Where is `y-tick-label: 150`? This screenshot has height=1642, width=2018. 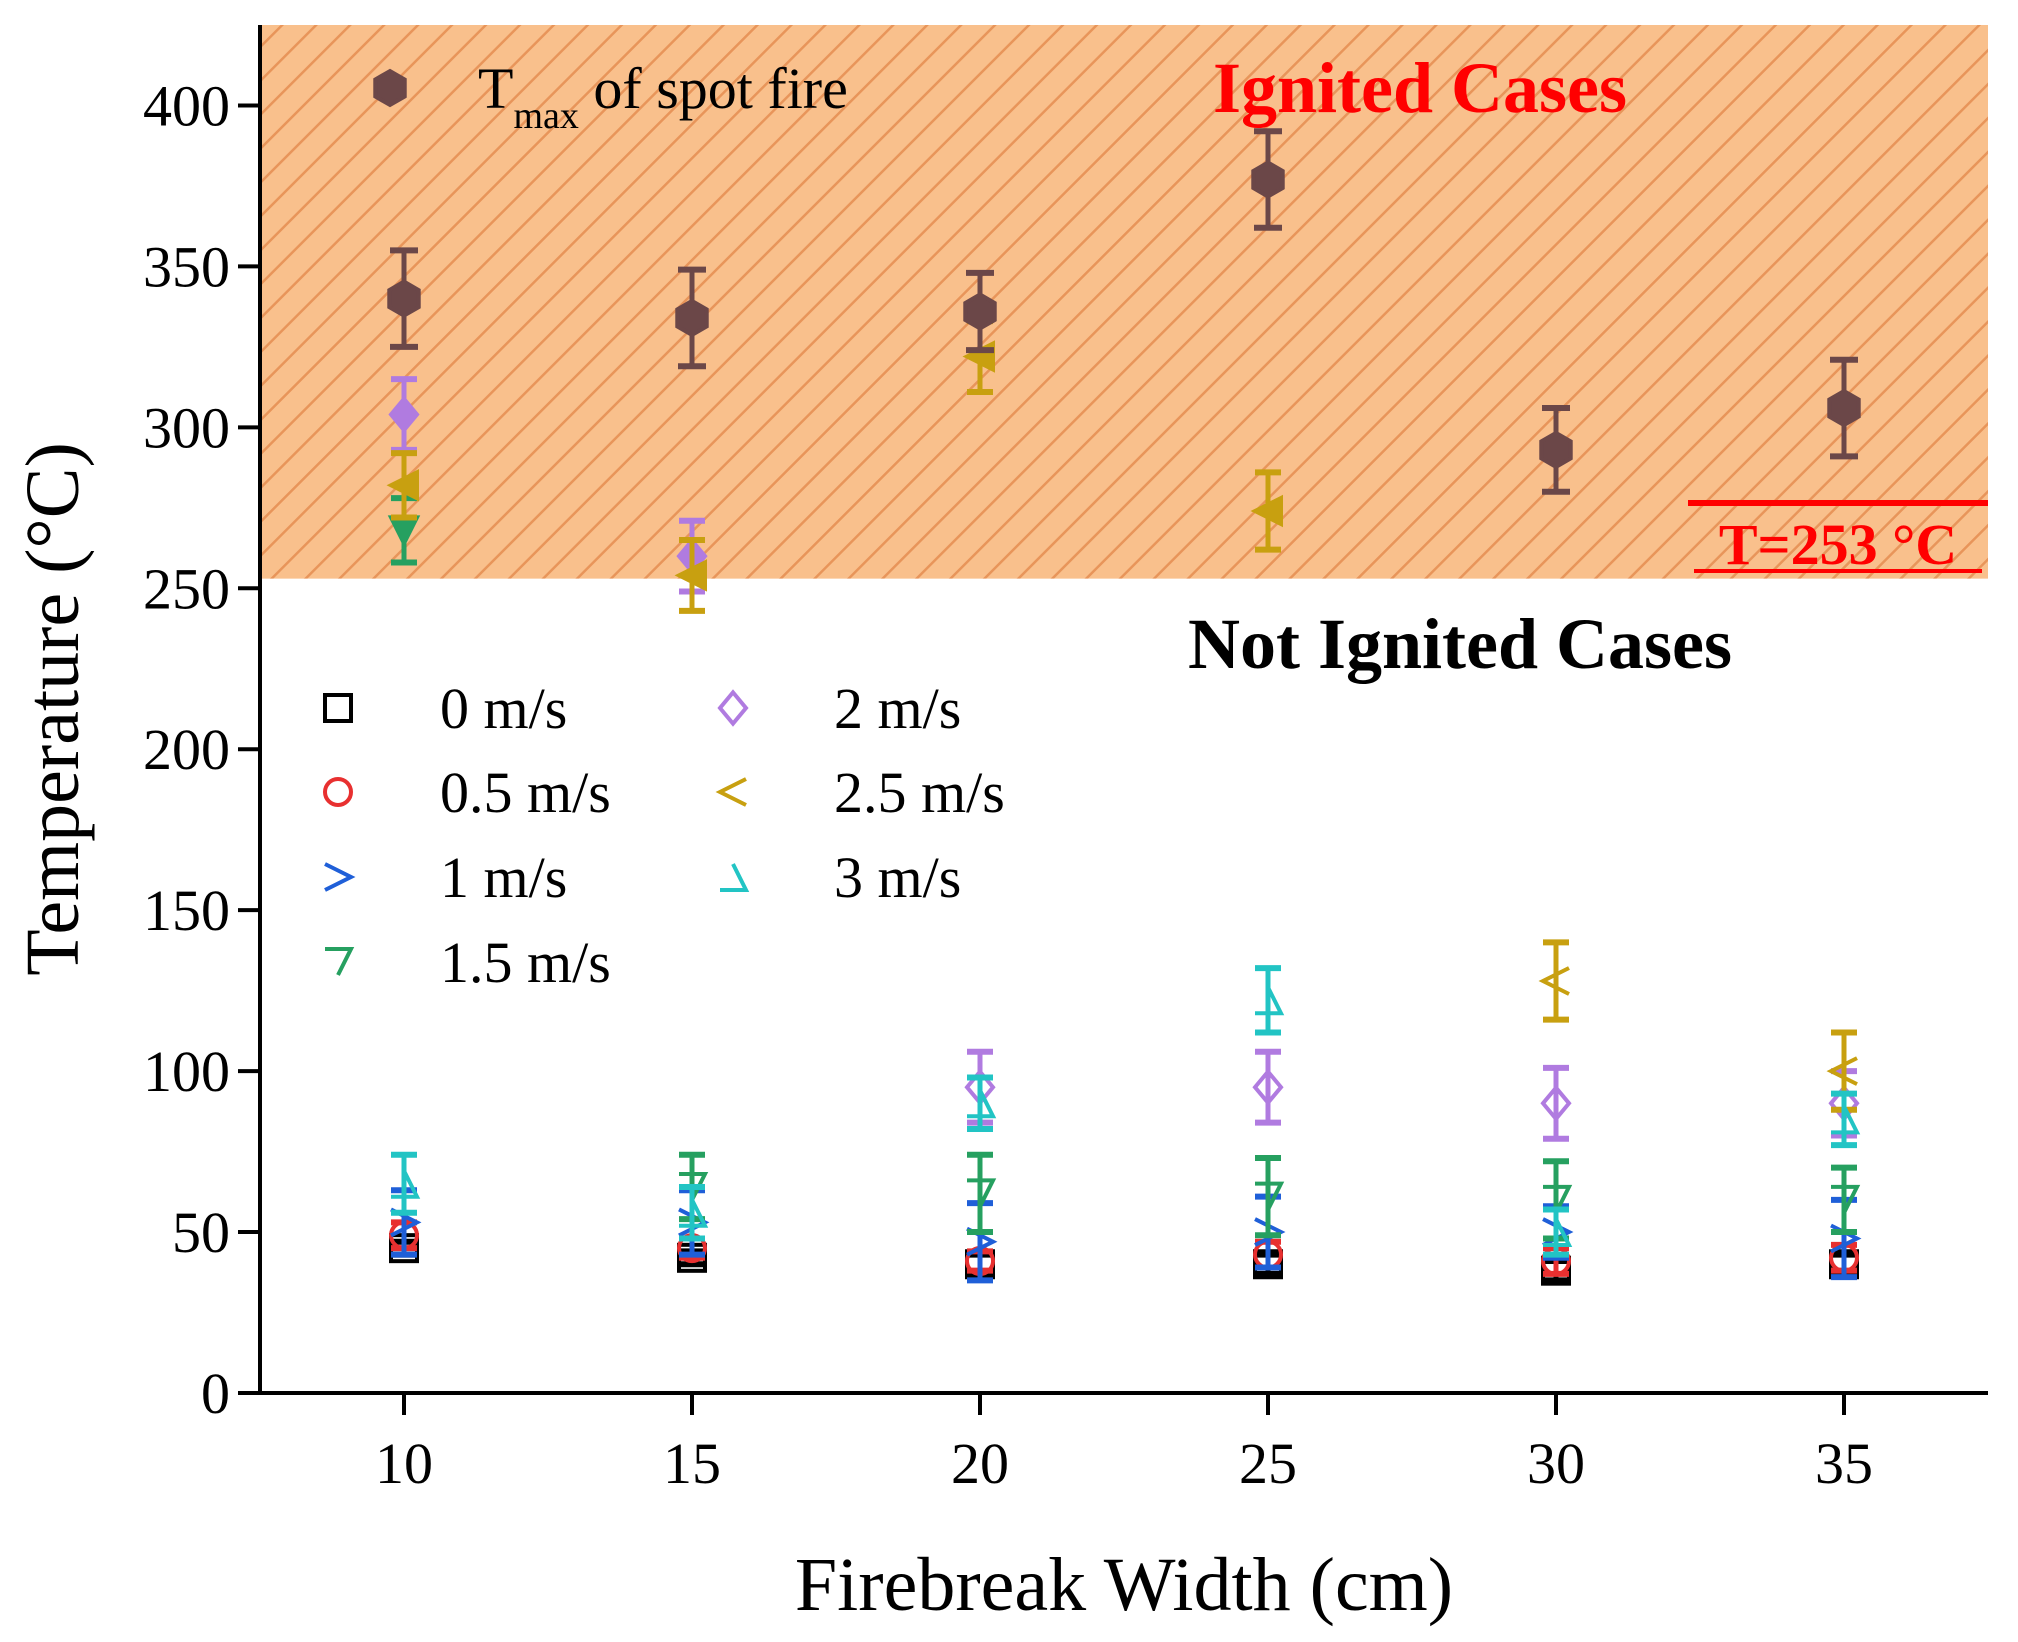 y-tick-label: 150 is located at coordinates (186, 910).